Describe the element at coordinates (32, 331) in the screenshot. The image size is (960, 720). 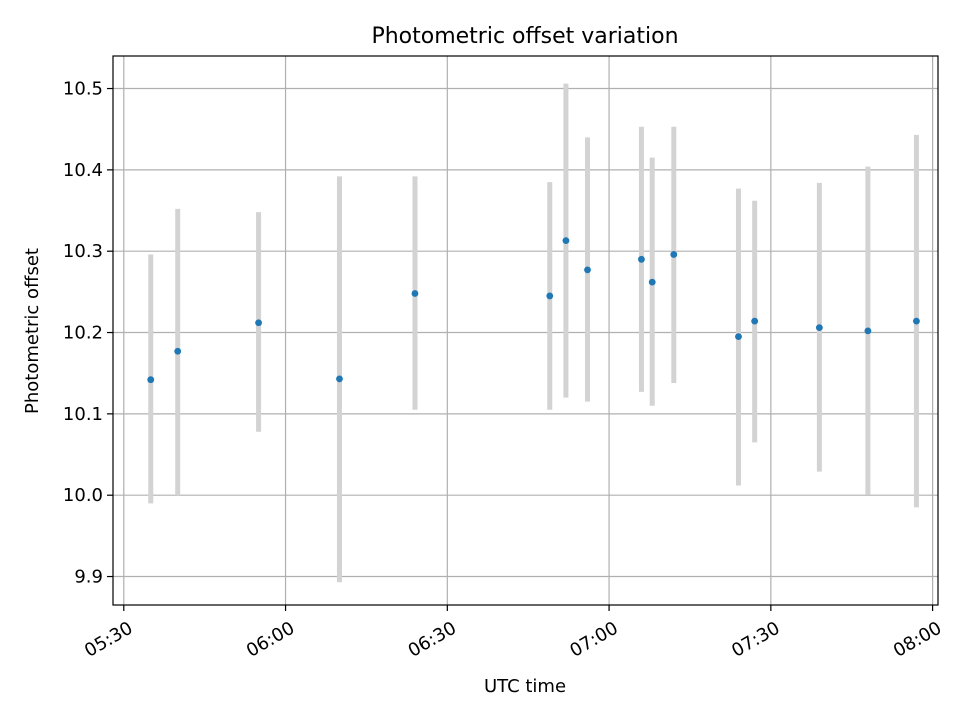
I see `y-axis-label: Photometric offset` at that location.